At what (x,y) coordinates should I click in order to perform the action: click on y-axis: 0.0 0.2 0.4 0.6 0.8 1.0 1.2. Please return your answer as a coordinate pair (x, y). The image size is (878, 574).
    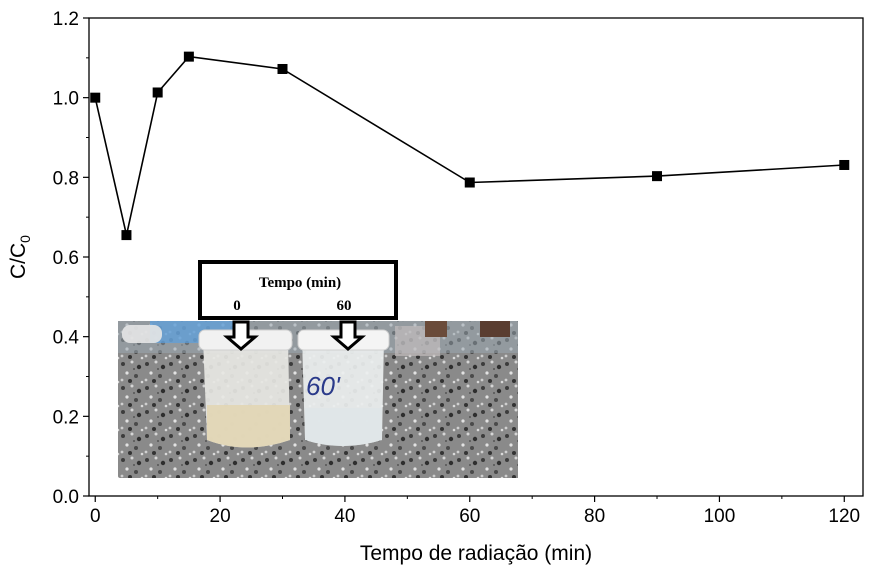
    Looking at the image, I should click on (71, 258).